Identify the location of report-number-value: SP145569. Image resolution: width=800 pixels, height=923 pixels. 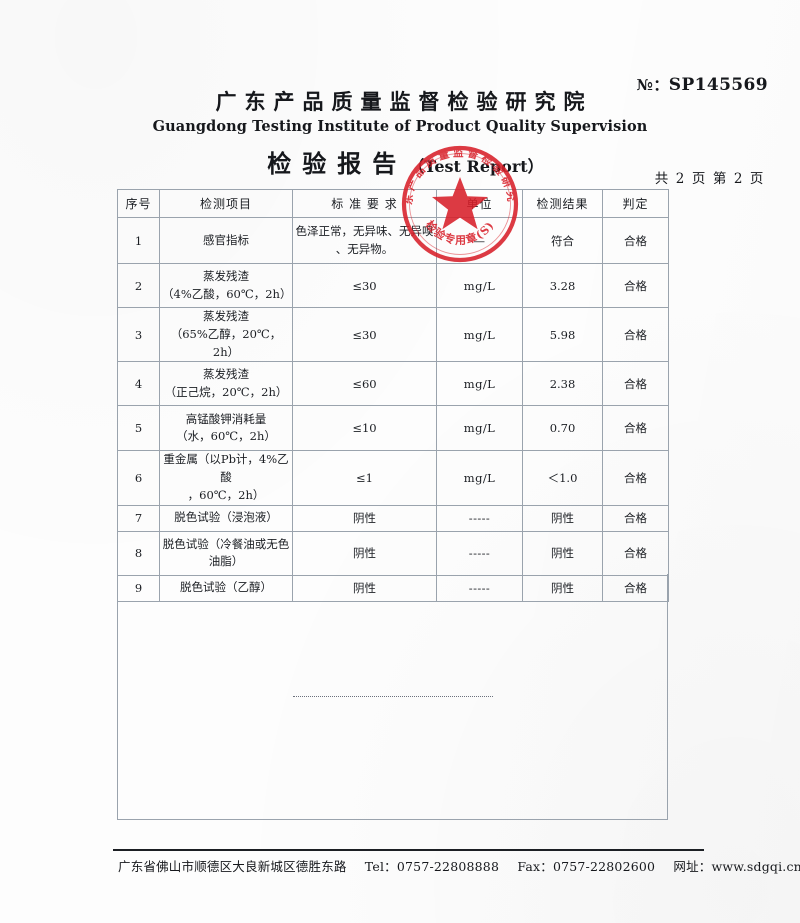
(718, 85).